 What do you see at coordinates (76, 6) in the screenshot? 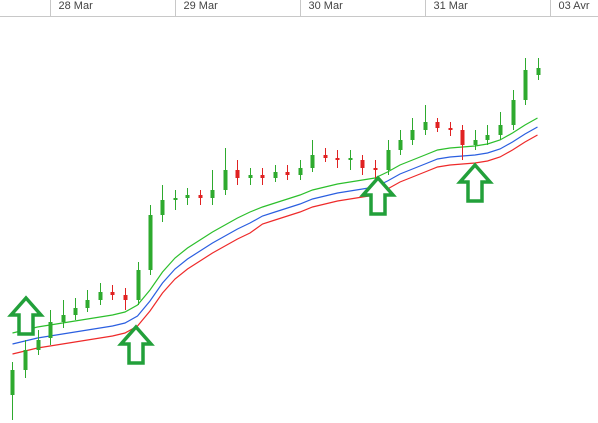
I see `x-tick-label: 28 Mar` at bounding box center [76, 6].